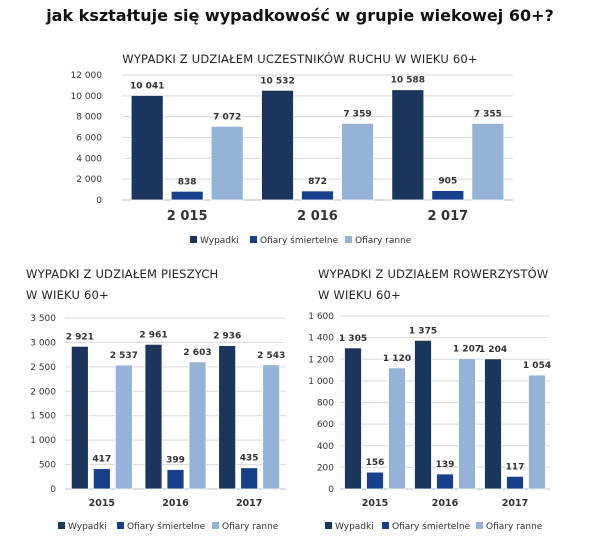 The width and height of the screenshot is (600, 546). What do you see at coordinates (433, 274) in the screenshot?
I see `chart-3-title-line-1: WYPADKI Z UDZIAŁEM ROWERZYSTÓW` at bounding box center [433, 274].